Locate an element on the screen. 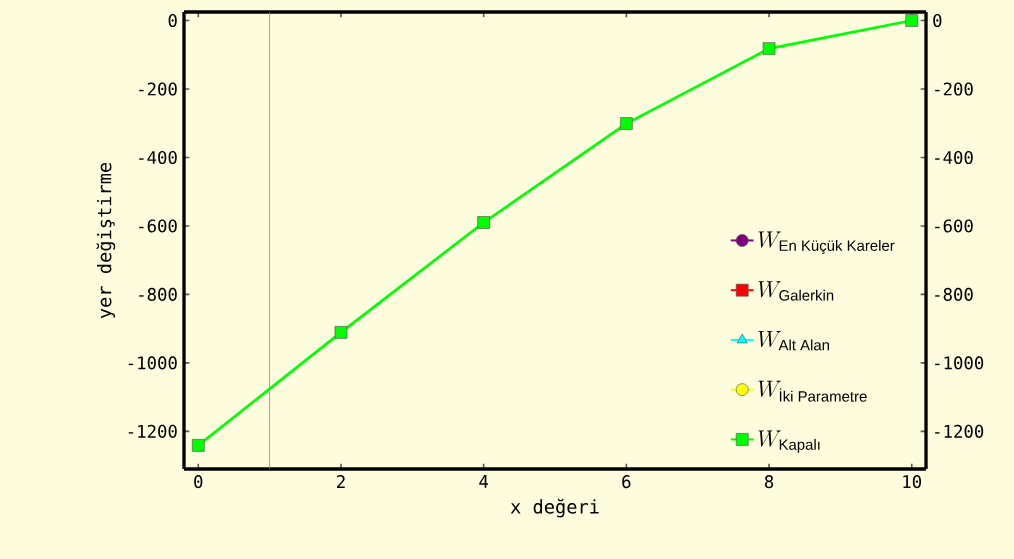 Image resolution: width=1014 pixels, height=559 pixels. x-tick-label: 0 is located at coordinates (198, 482).